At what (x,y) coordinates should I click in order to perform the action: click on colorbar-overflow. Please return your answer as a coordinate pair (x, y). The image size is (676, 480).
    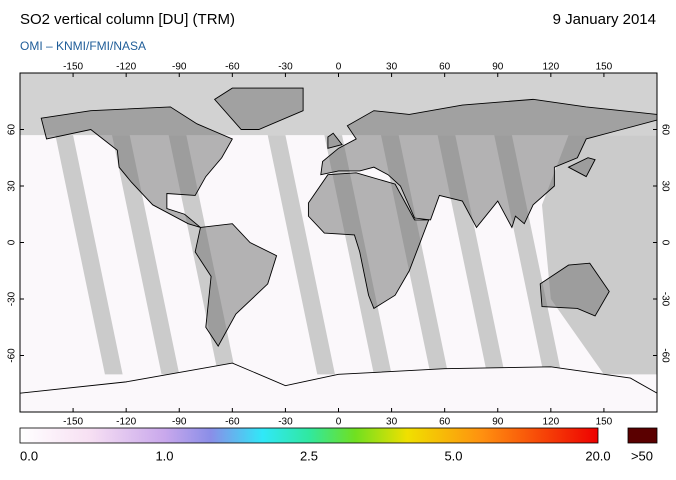
    Looking at the image, I should click on (642, 435).